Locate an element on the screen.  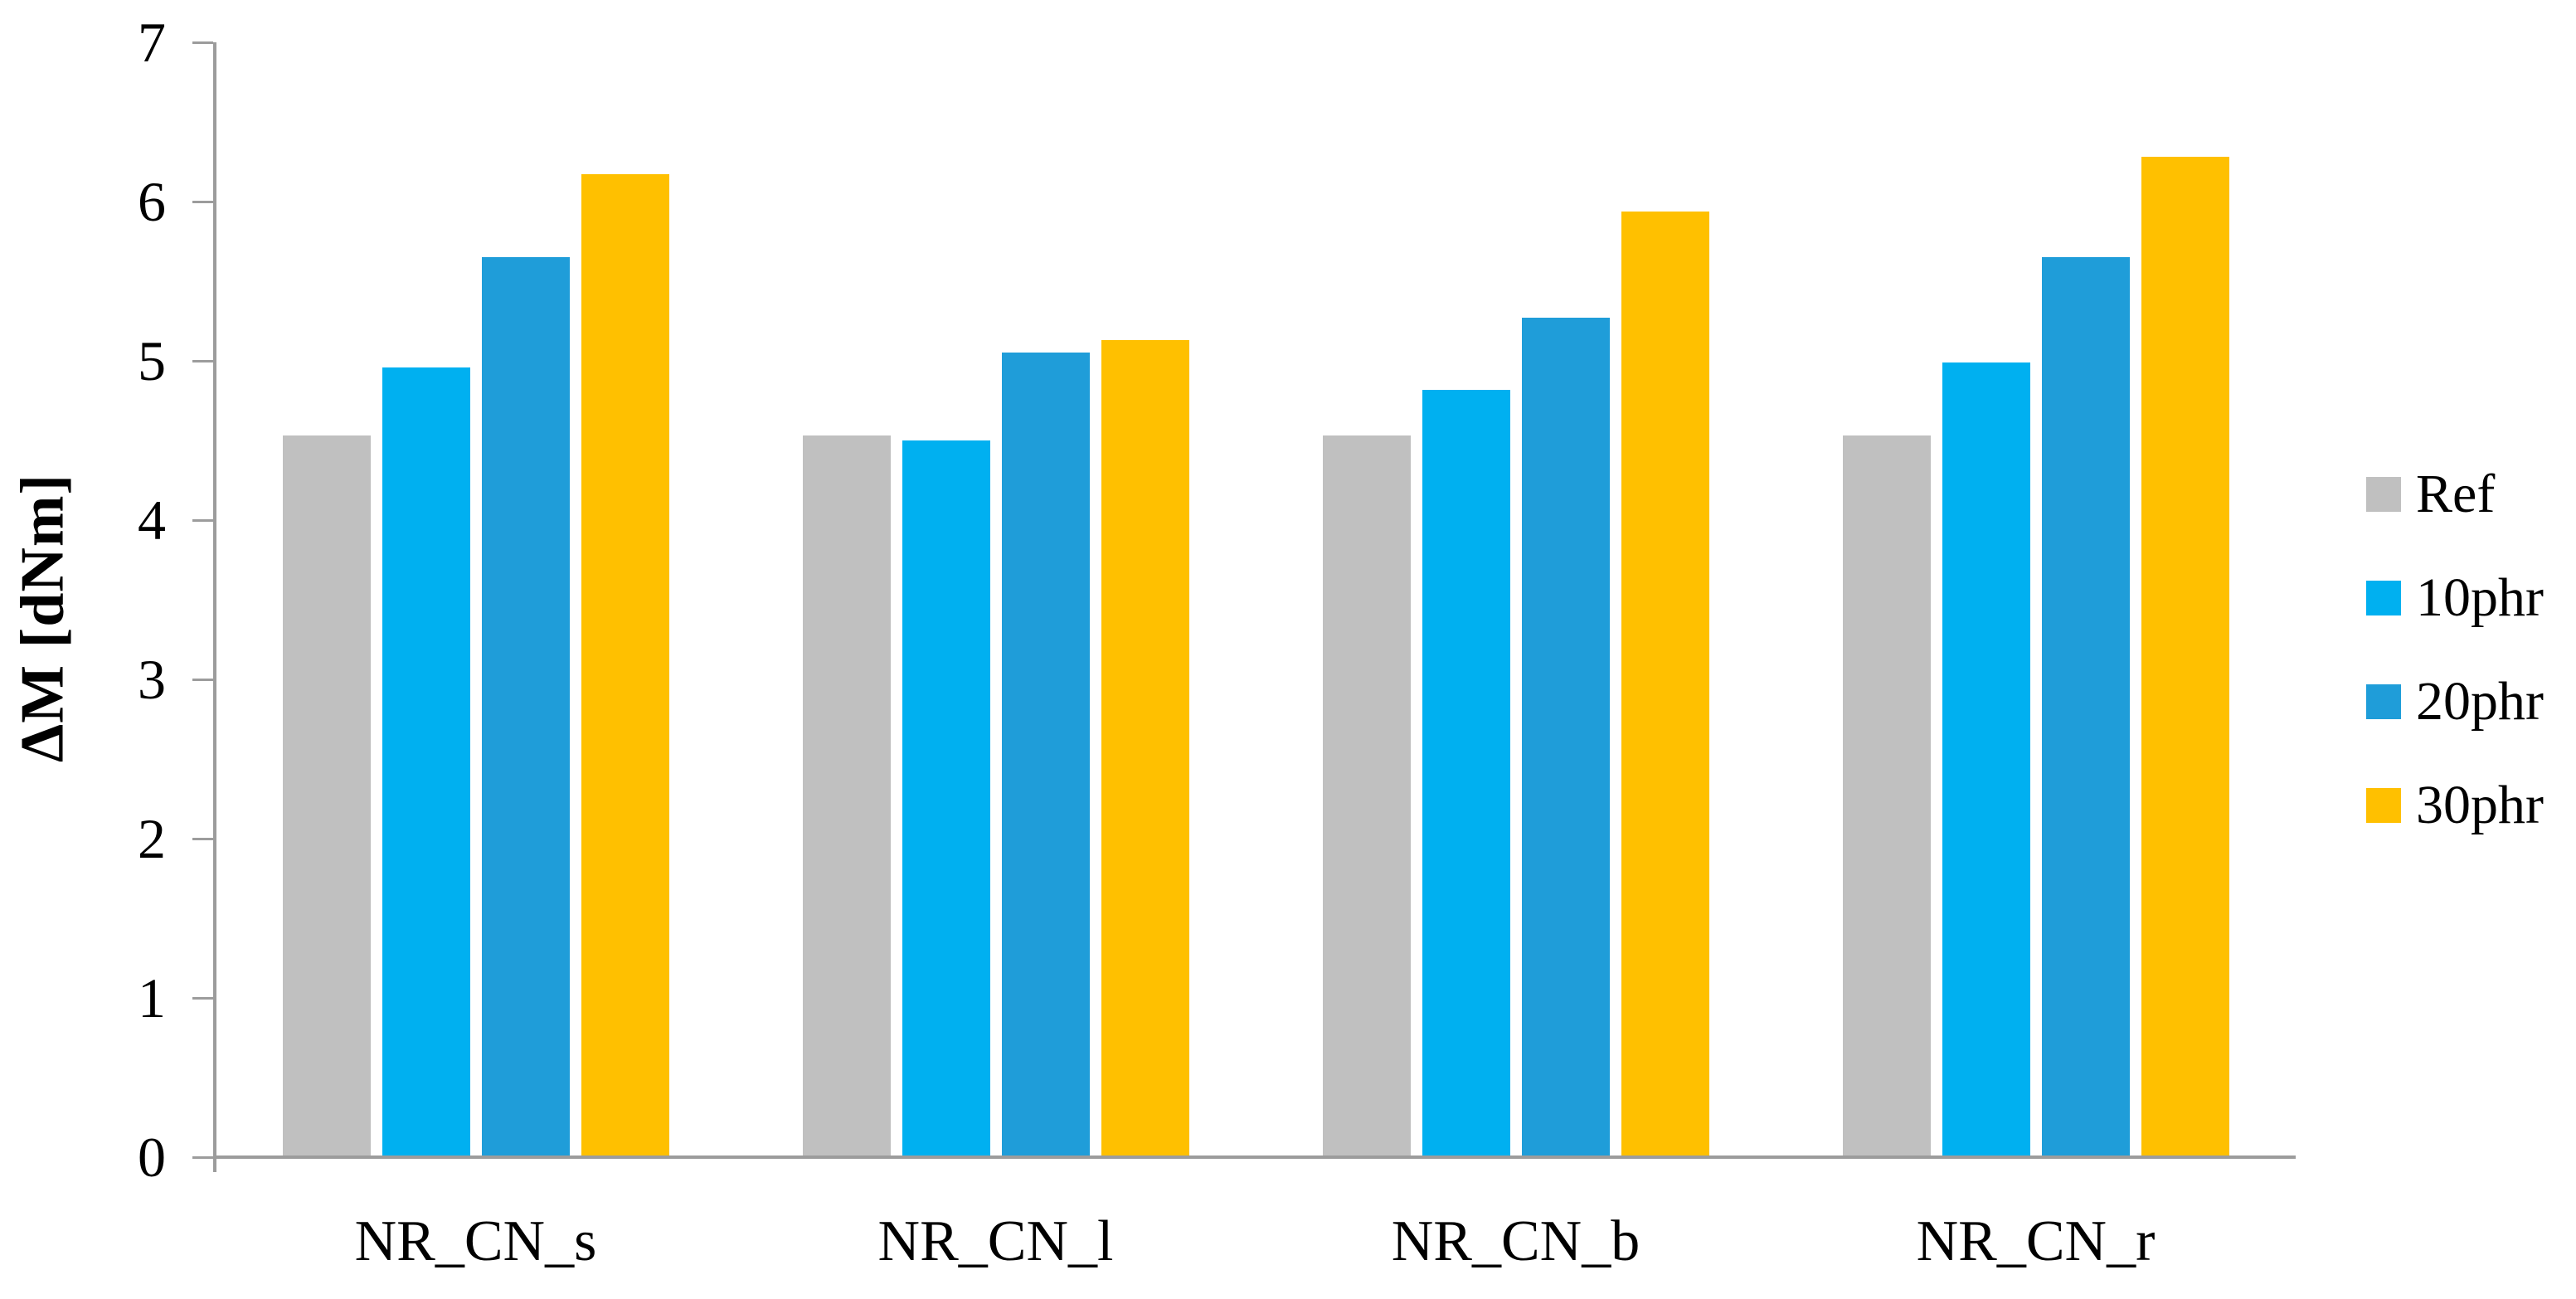
legend-swatch-30phr is located at coordinates (2383, 805).